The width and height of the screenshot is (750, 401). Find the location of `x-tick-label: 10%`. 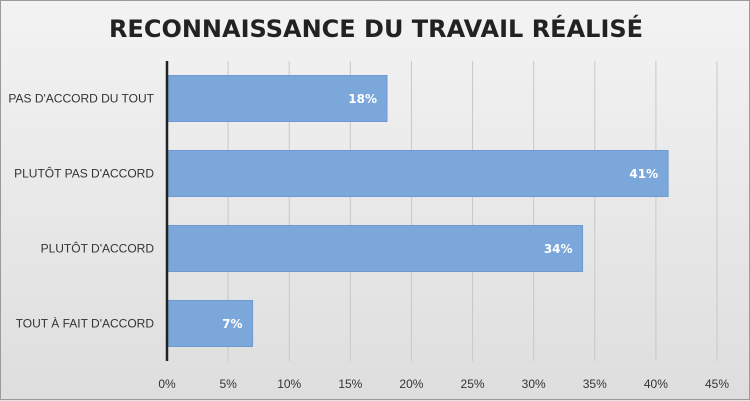

x-tick-label: 10% is located at coordinates (289, 384).